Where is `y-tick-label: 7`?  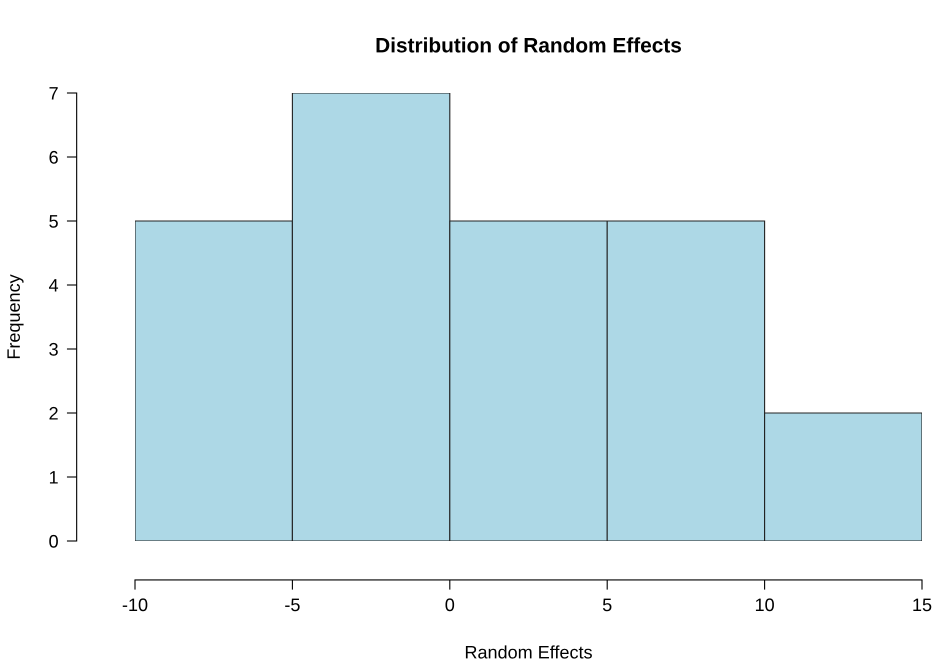 y-tick-label: 7 is located at coordinates (53, 93).